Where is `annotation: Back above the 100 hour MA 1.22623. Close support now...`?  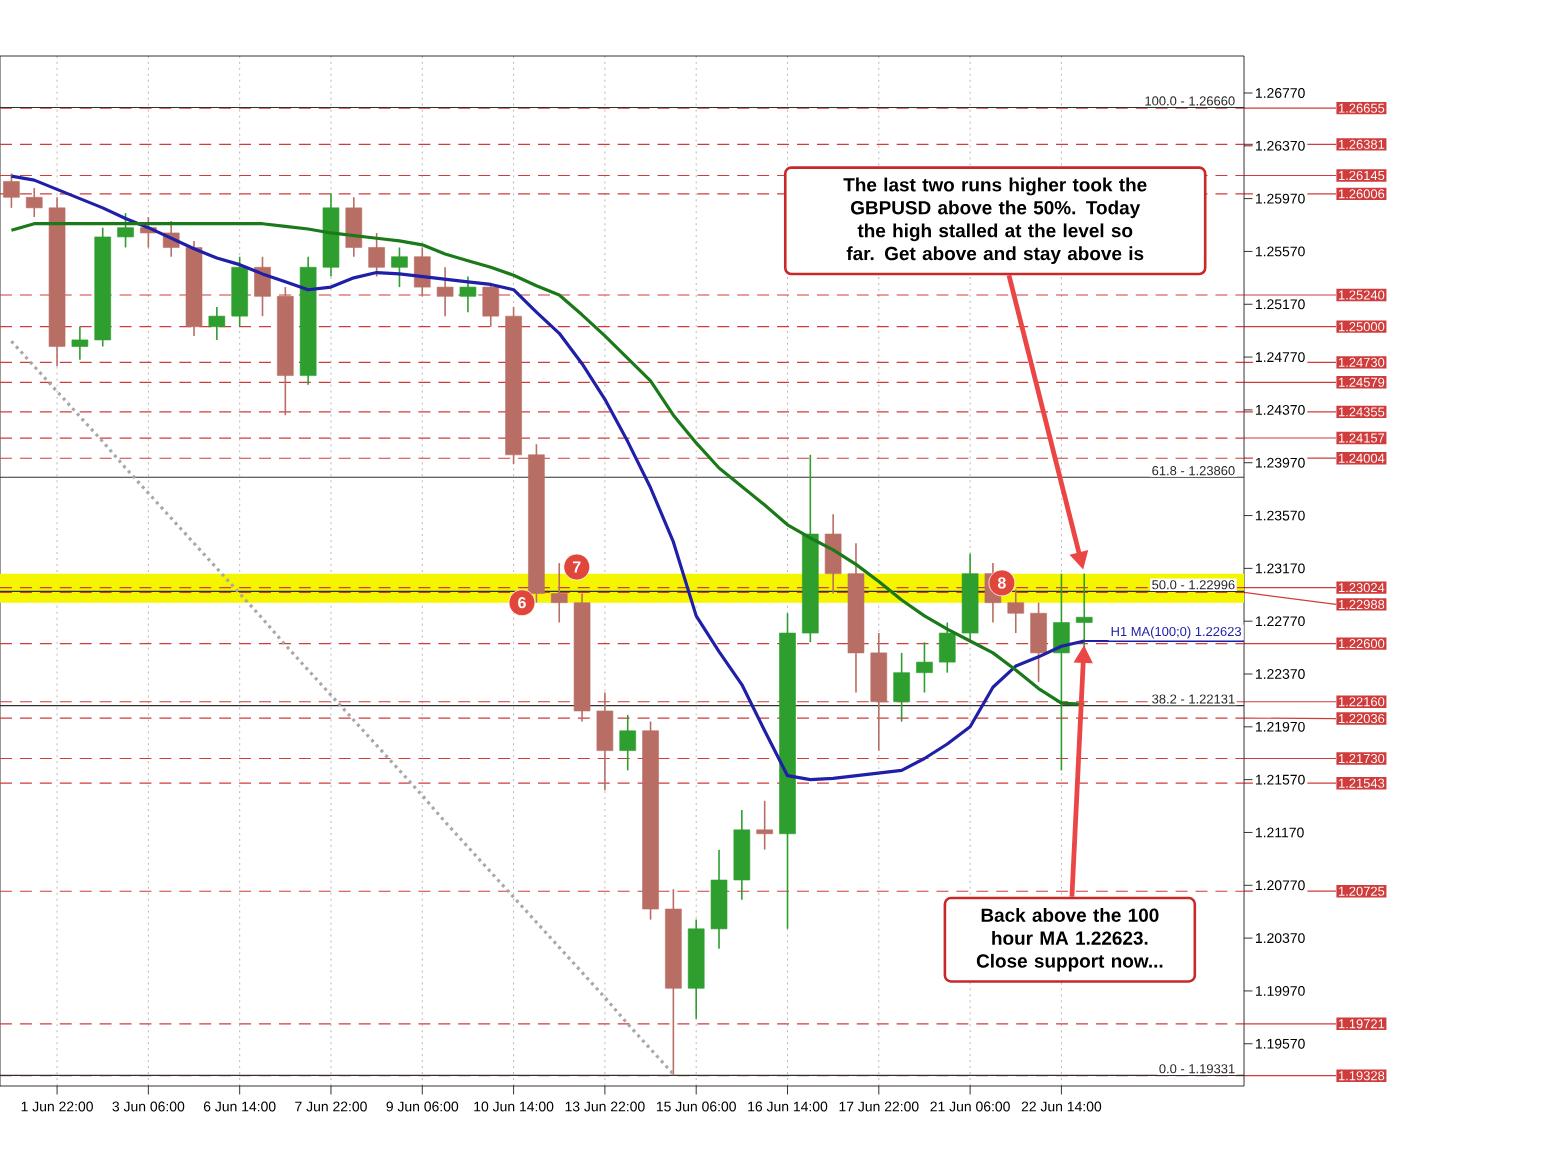
annotation: Back above the 100 hour MA 1.22623. Close support now... is located at coordinates (1069, 940).